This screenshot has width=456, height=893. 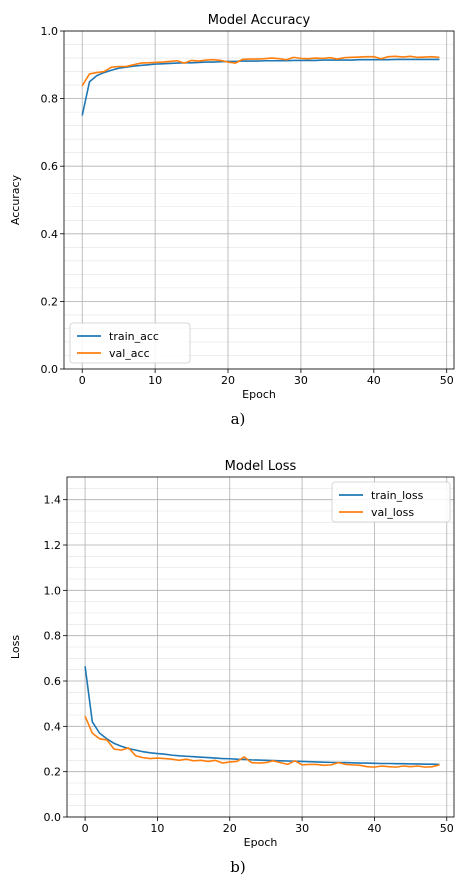 I want to click on y-tick-label: 1.2, so click(x=53, y=545).